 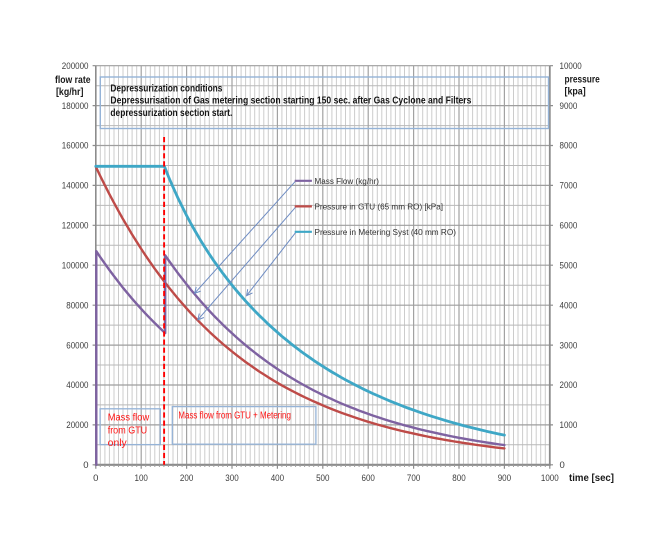 I want to click on svg-text: 600, so click(x=368, y=478).